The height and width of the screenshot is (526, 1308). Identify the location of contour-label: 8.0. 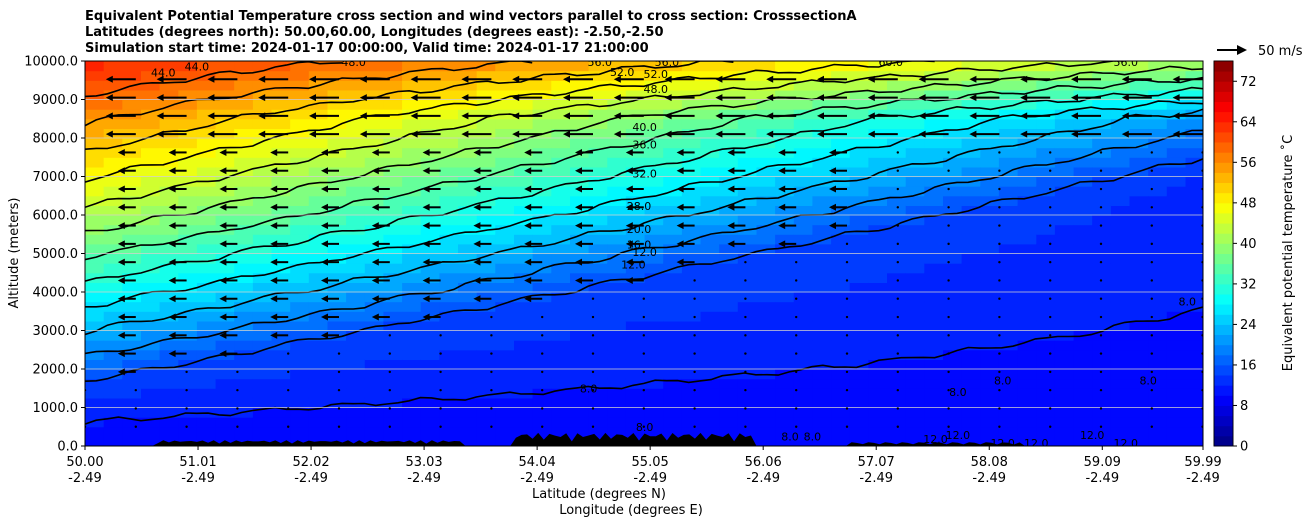
(1148, 381).